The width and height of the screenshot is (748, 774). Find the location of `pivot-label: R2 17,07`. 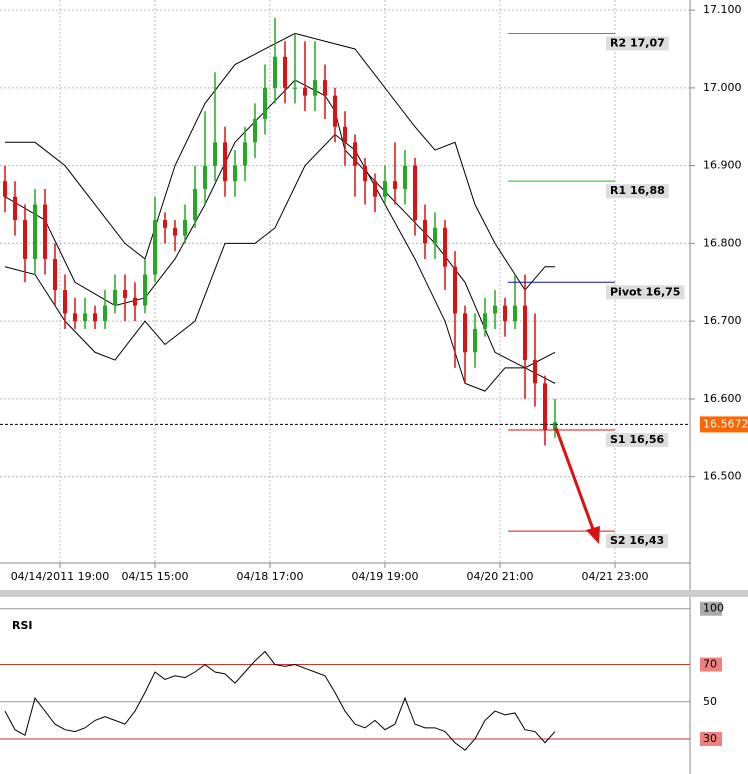

pivot-label: R2 17,07 is located at coordinates (637, 42).